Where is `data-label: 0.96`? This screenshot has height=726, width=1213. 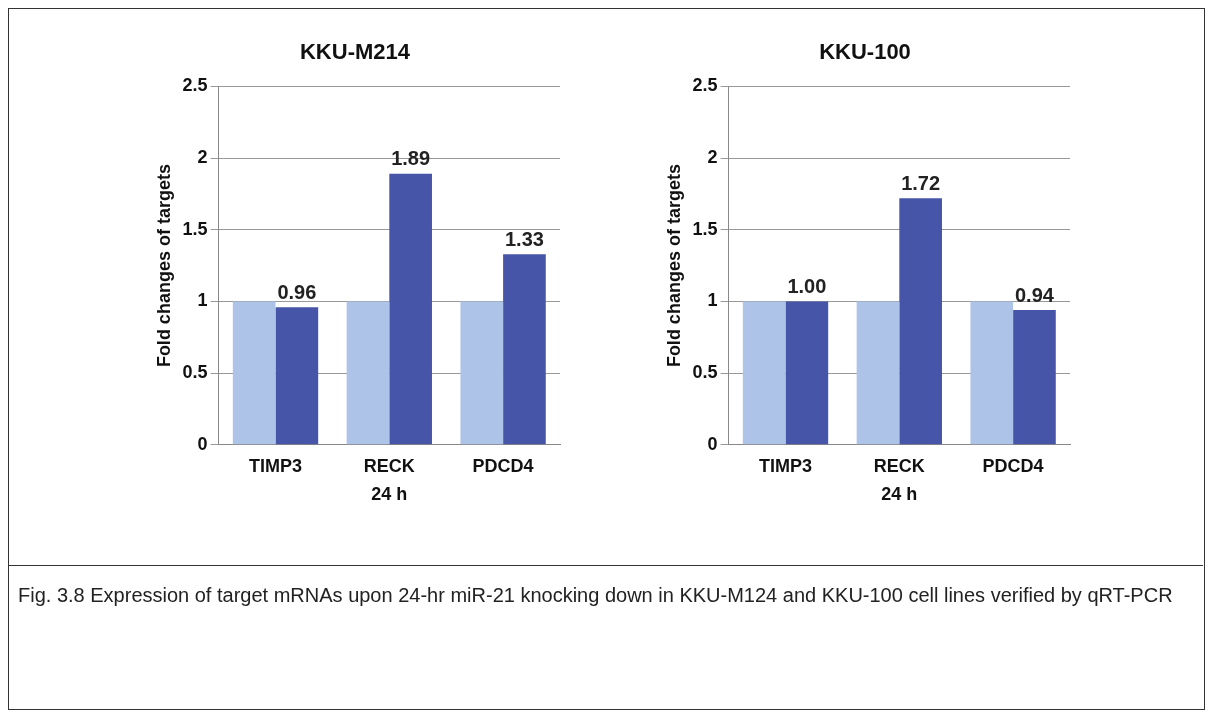 data-label: 0.96 is located at coordinates (297, 291).